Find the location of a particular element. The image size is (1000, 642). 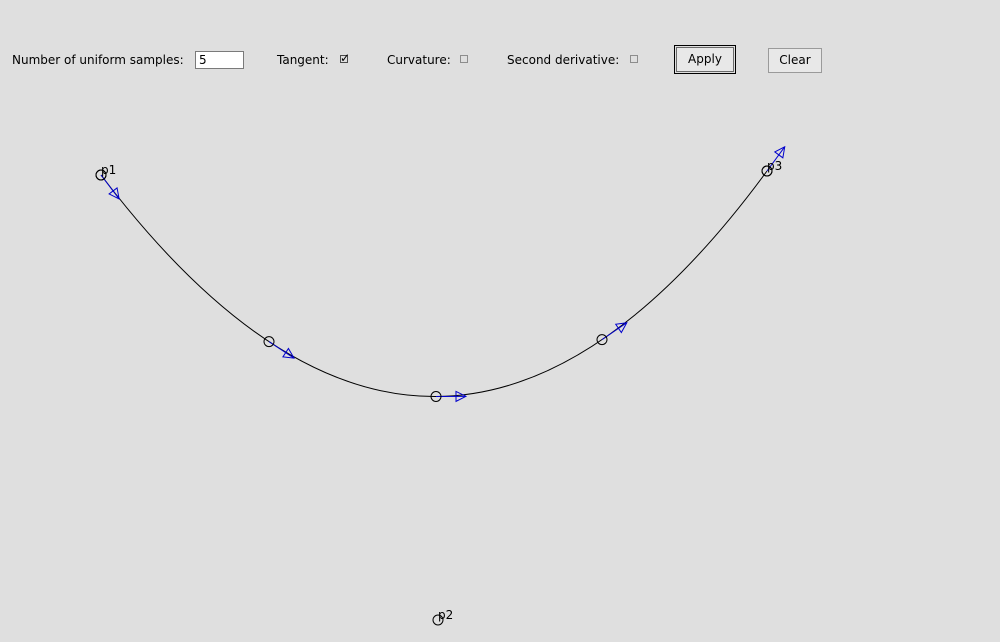

control-point: p1 is located at coordinates (105, 172).